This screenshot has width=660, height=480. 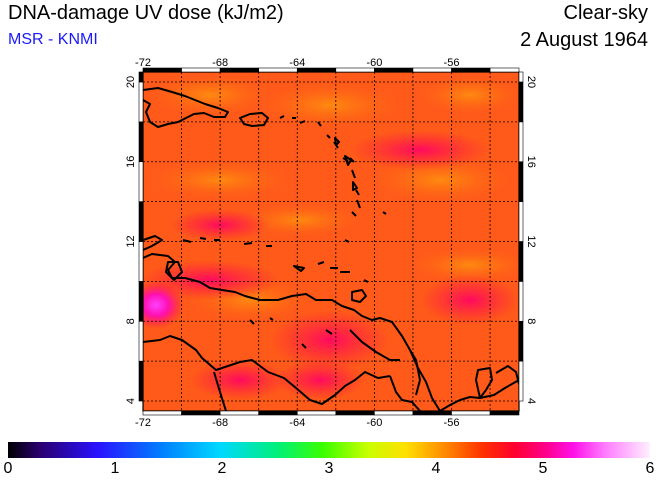 I want to click on lon-tick-label-top: -60, so click(x=374, y=63).